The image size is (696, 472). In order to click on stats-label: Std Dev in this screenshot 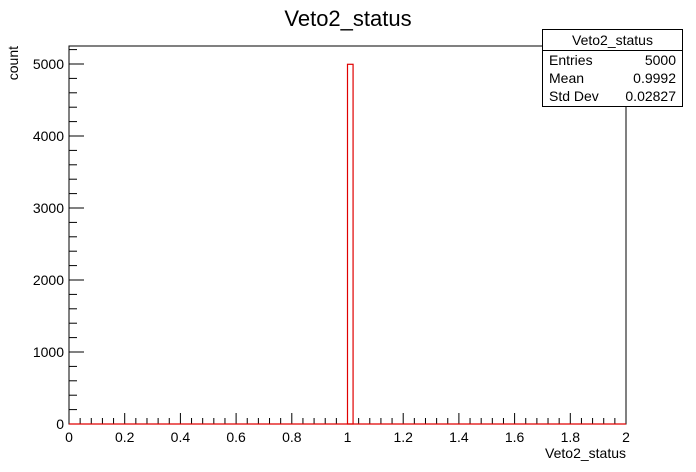, I will do `click(574, 96)`.